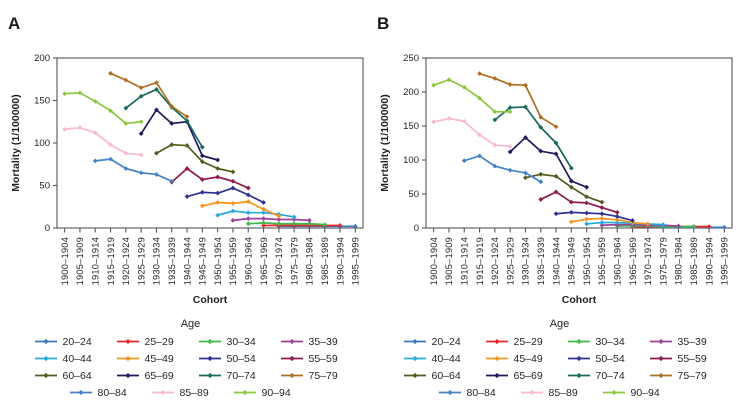 The image size is (738, 410). I want to click on x-tick-label: 1920–1924, so click(126, 261).